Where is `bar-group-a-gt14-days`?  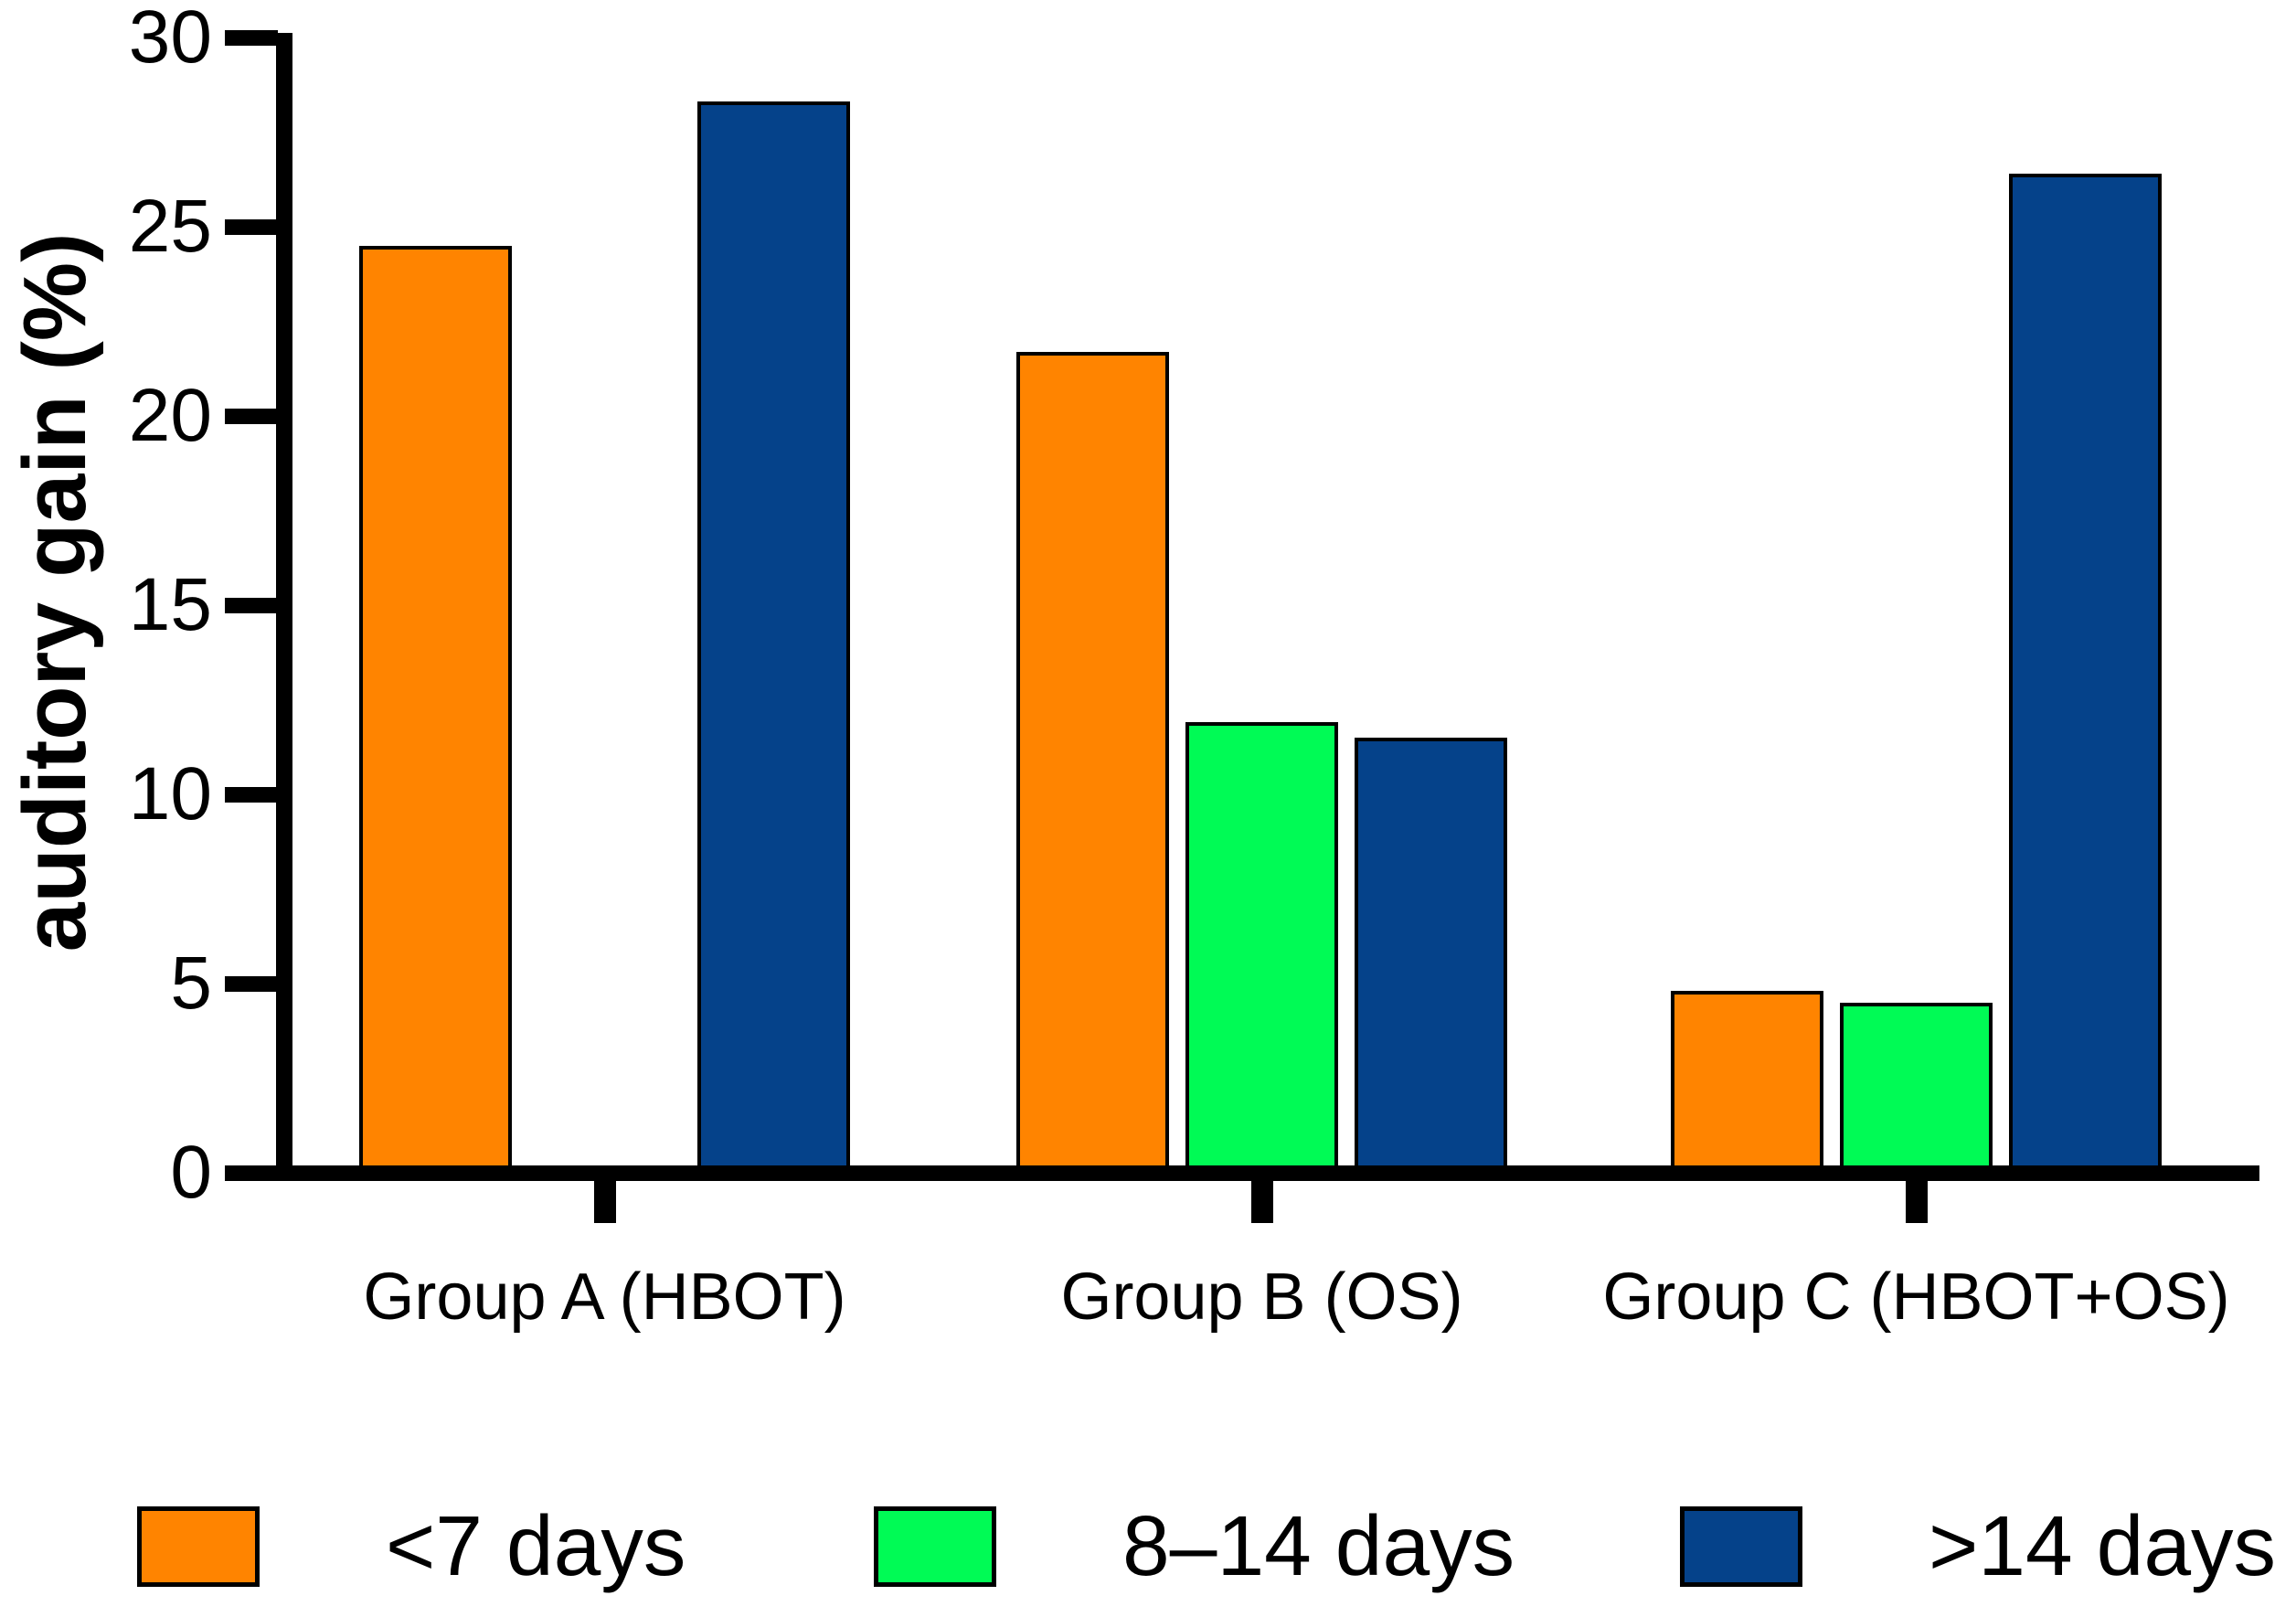 bar-group-a-gt14-days is located at coordinates (773, 637).